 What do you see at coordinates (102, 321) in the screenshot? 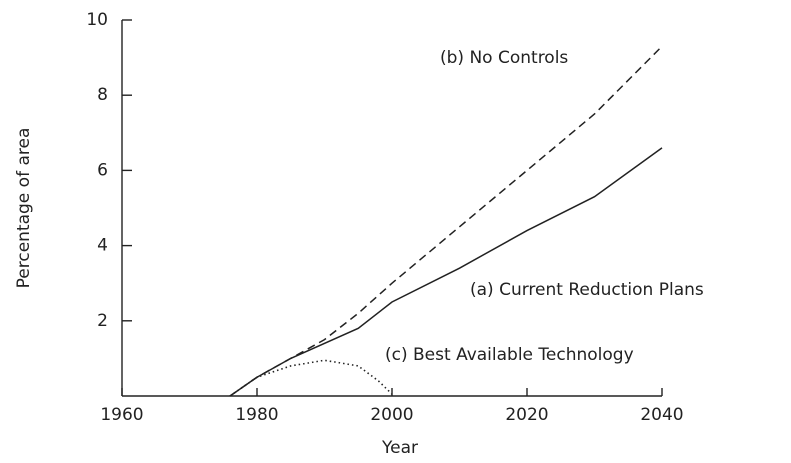
I see `y-tick-label: 2` at bounding box center [102, 321].